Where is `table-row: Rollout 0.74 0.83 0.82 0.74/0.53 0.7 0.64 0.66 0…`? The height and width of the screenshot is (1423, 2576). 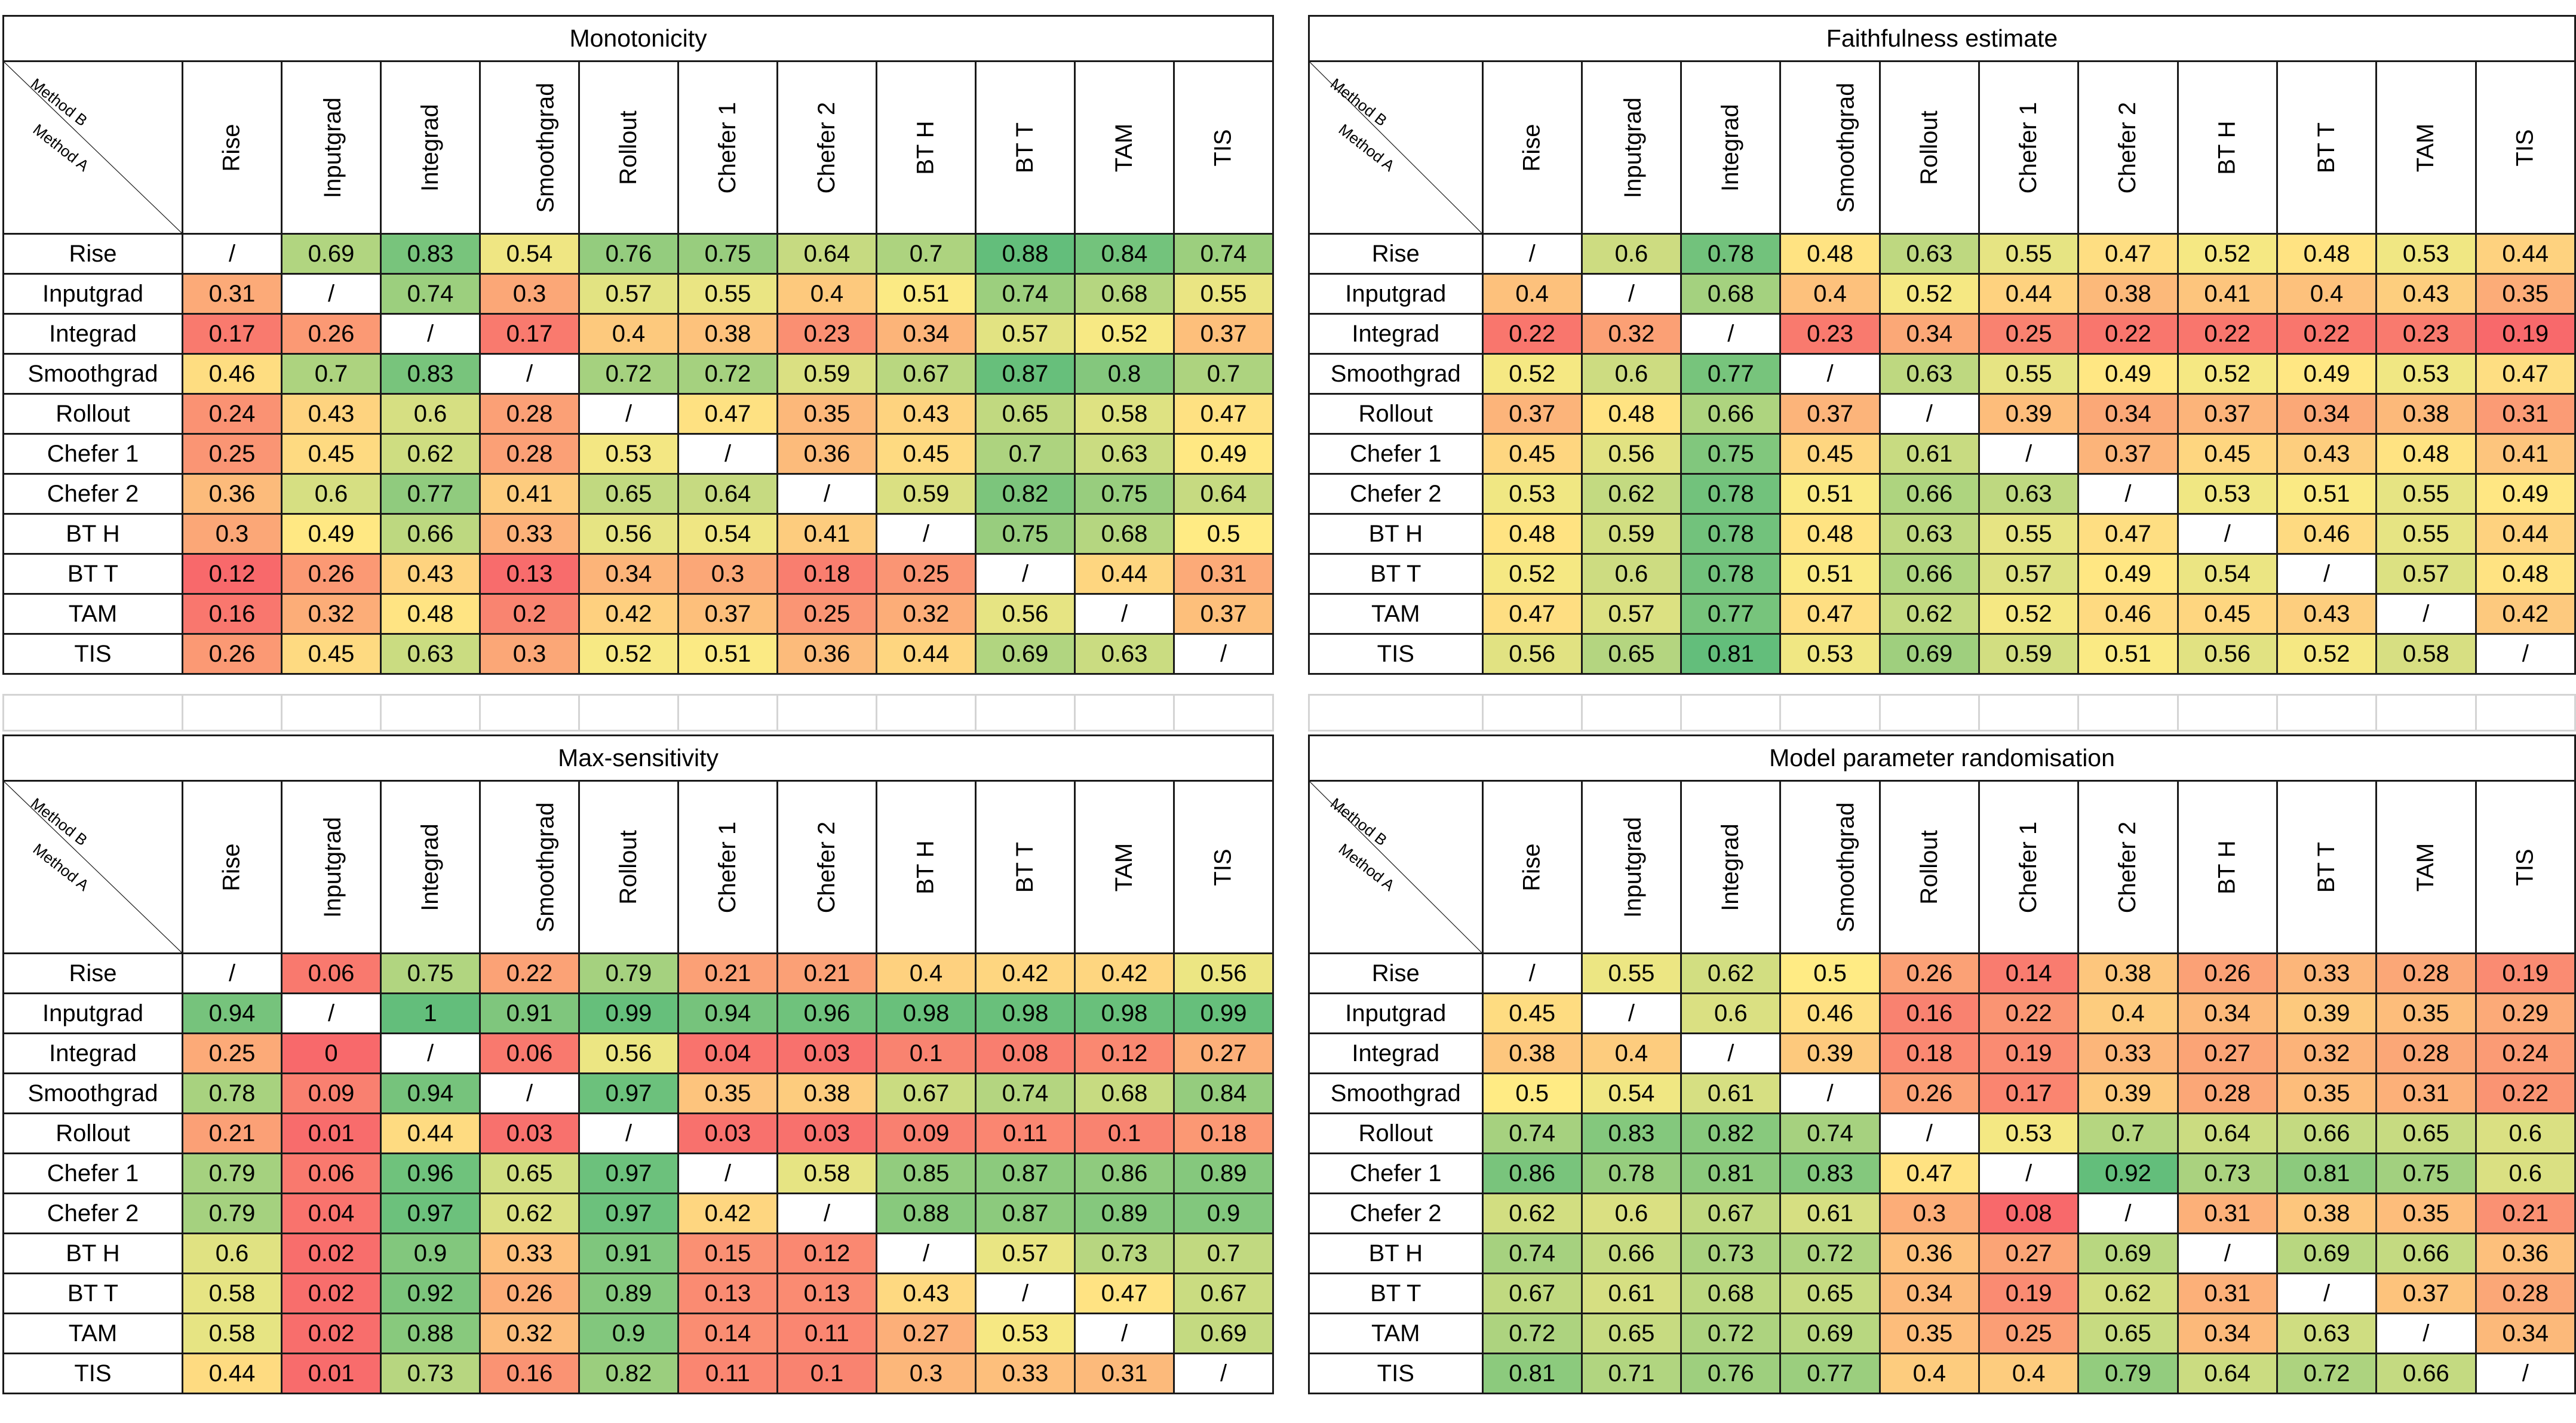
table-row: Rollout 0.74 0.83 0.82 0.74/0.53 0.7 0.64 0.66 0… is located at coordinates (1942, 1133).